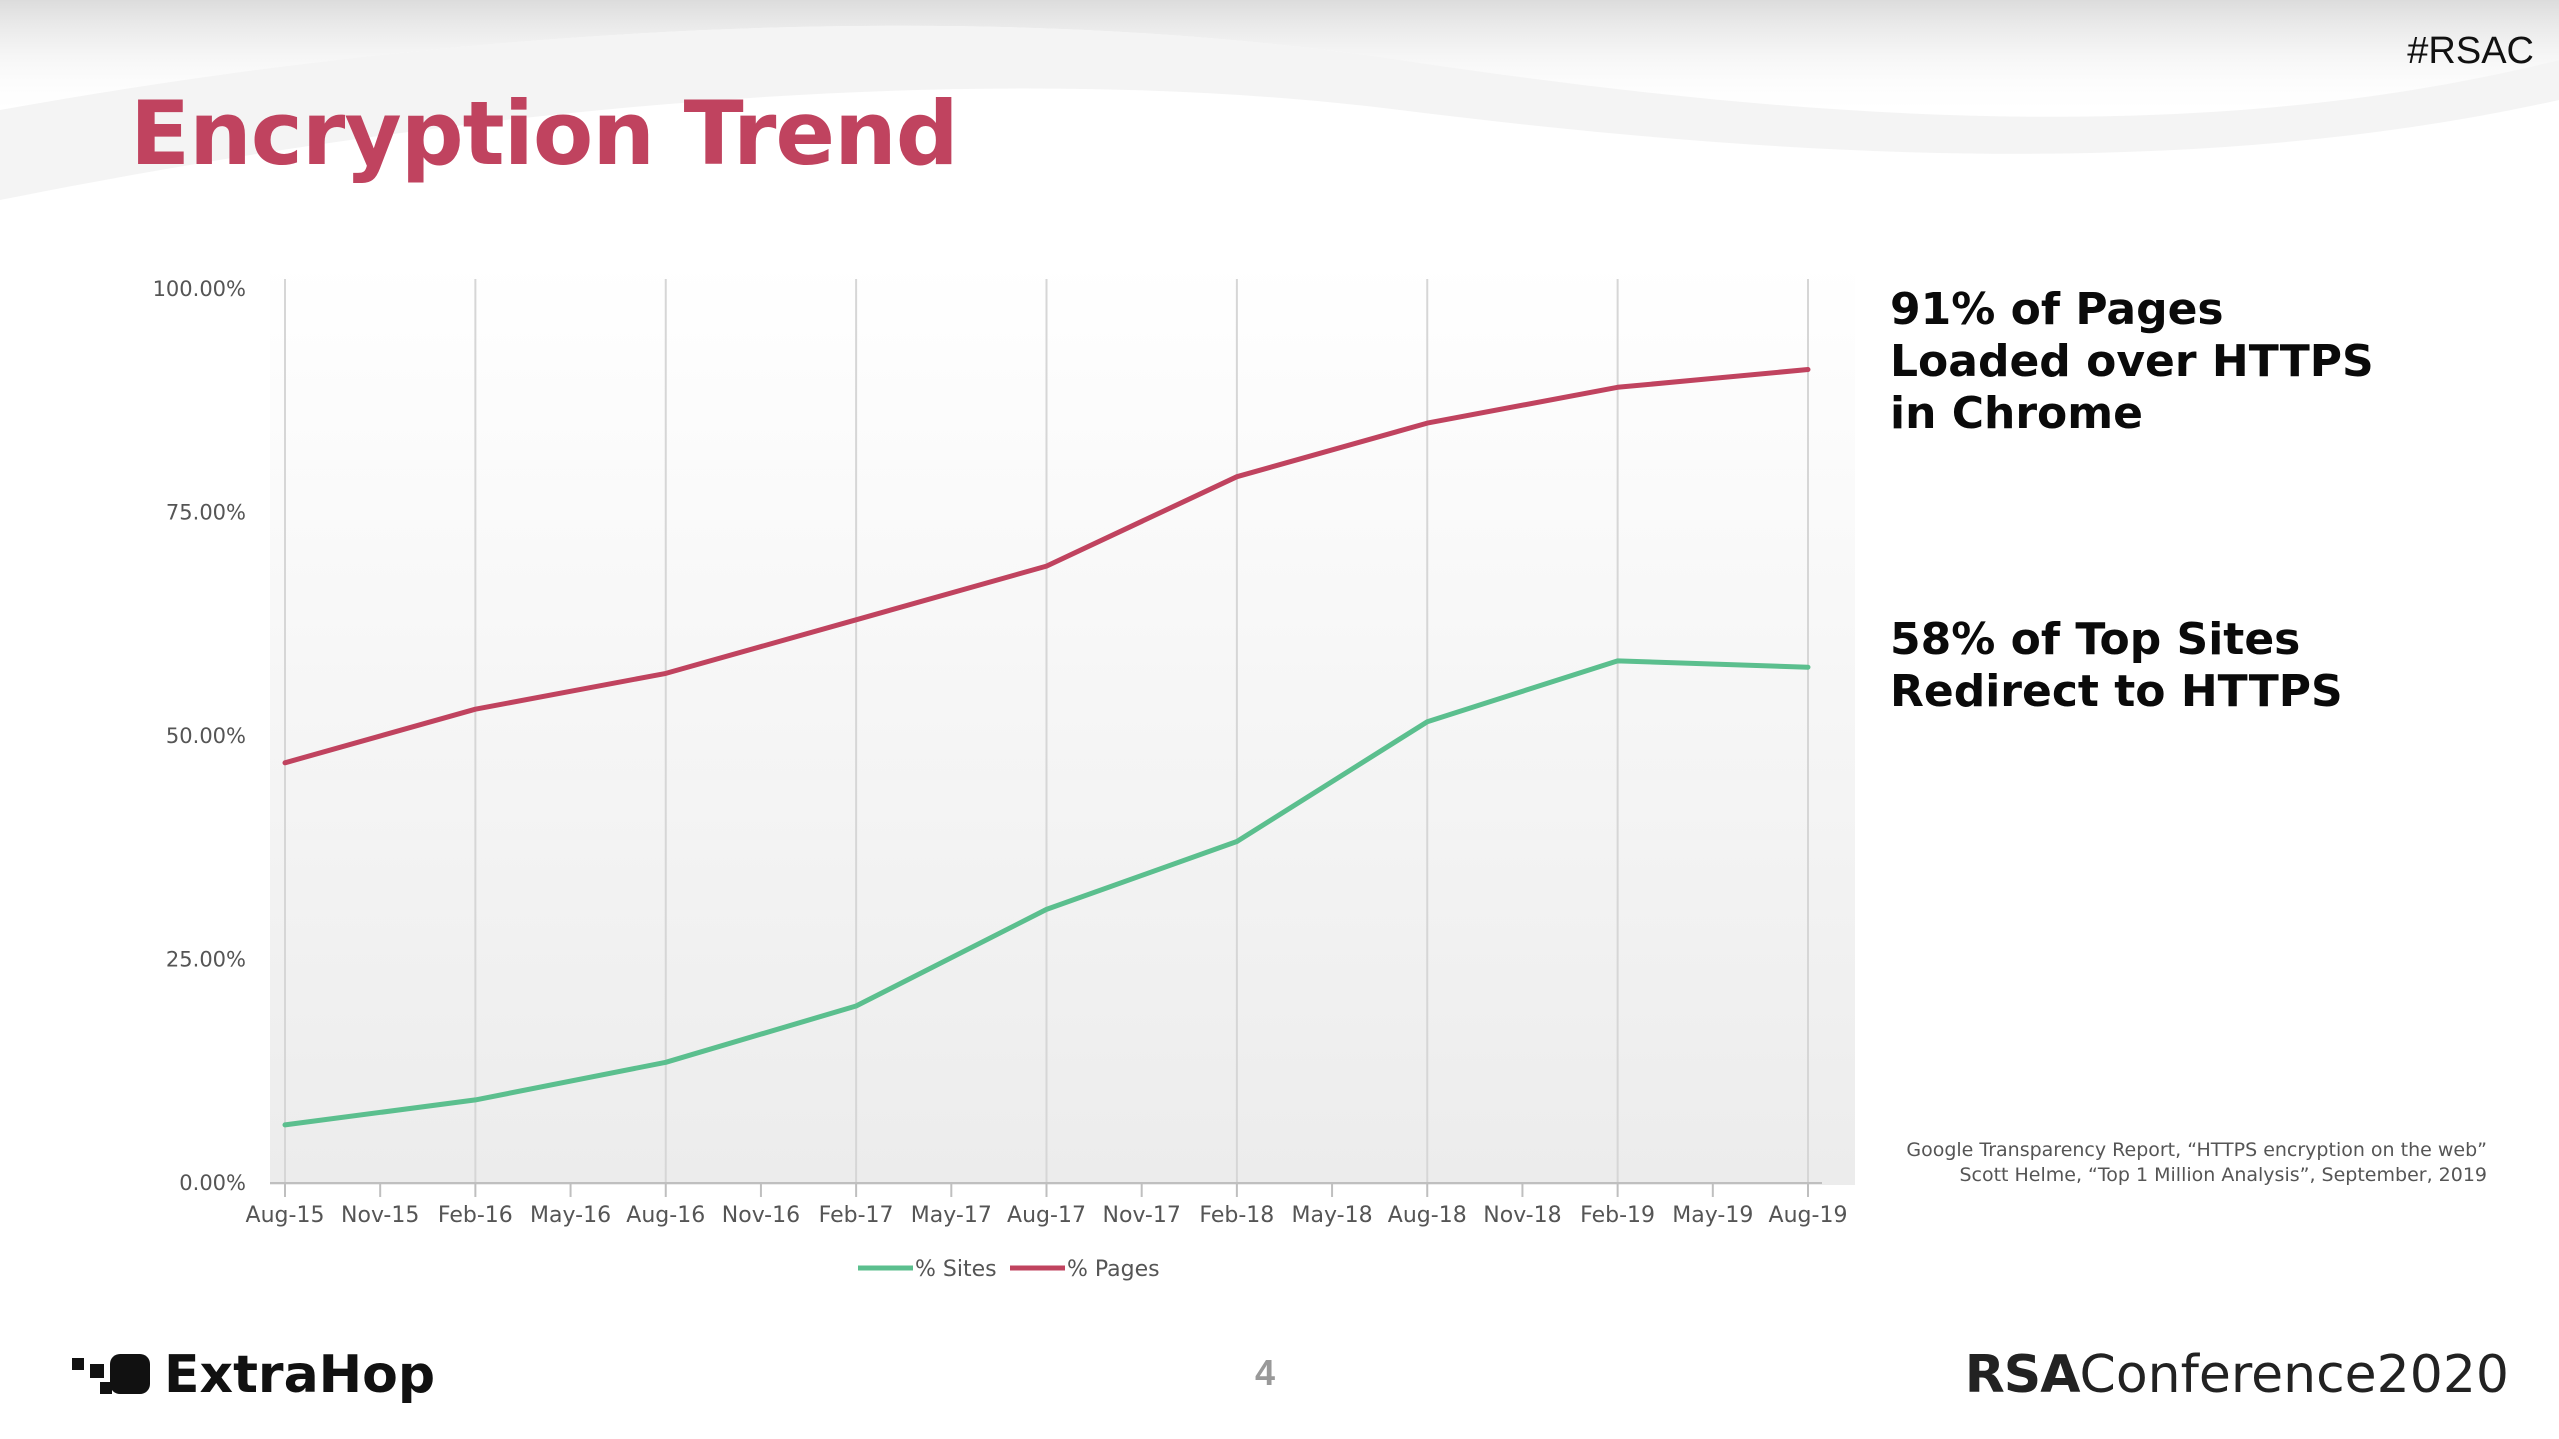 The height and width of the screenshot is (1439, 2559). What do you see at coordinates (1046, 1215) in the screenshot?
I see `x-tick-label: Aug-17` at bounding box center [1046, 1215].